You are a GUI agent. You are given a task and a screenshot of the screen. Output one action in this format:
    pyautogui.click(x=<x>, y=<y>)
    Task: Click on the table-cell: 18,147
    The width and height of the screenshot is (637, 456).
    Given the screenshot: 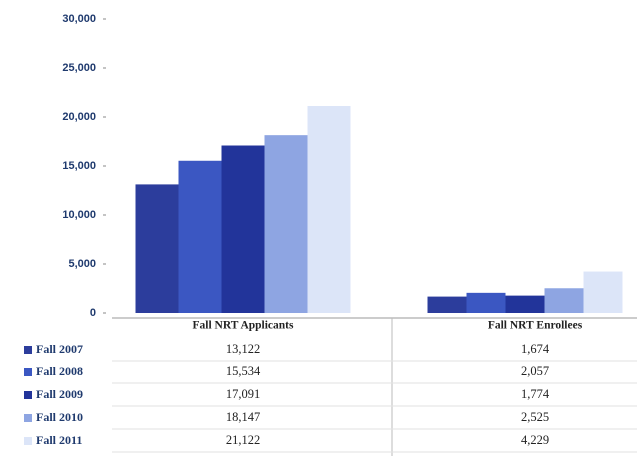 What is the action you would take?
    pyautogui.click(x=243, y=417)
    